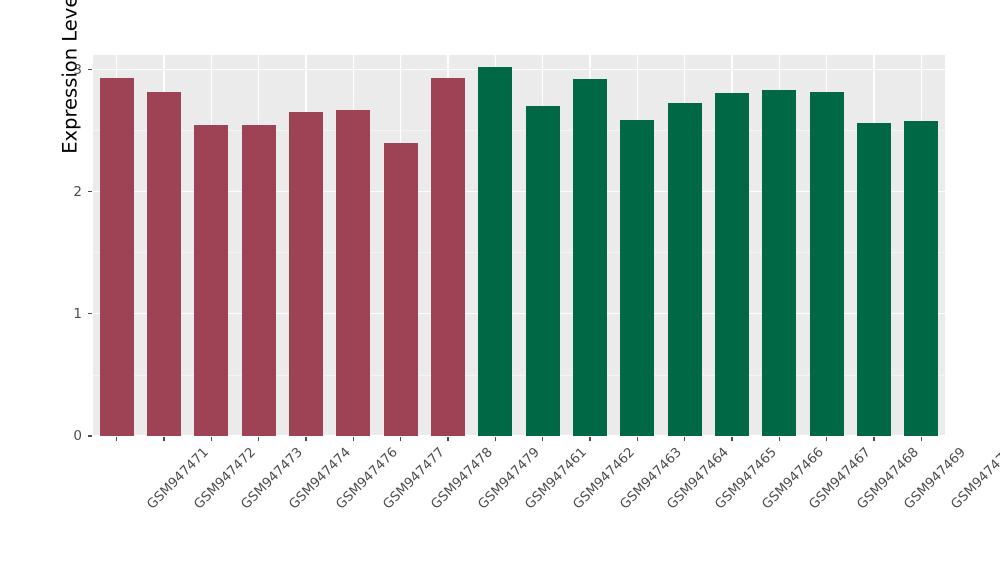 This screenshot has width=1000, height=580. What do you see at coordinates (77, 436) in the screenshot?
I see `y-axis-tick-label: 0` at bounding box center [77, 436].